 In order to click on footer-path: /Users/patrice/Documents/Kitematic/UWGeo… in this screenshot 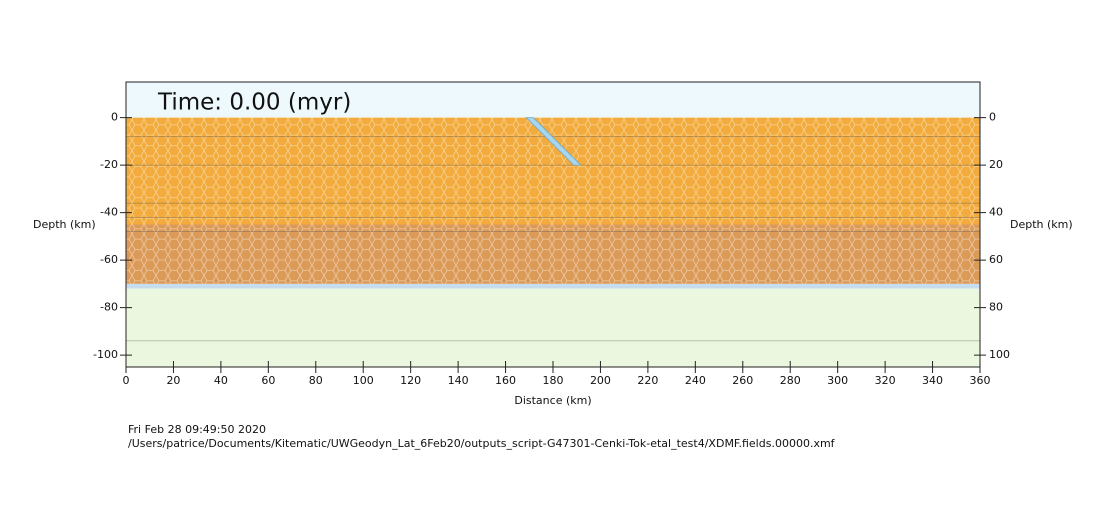, I will do `click(482, 443)`.